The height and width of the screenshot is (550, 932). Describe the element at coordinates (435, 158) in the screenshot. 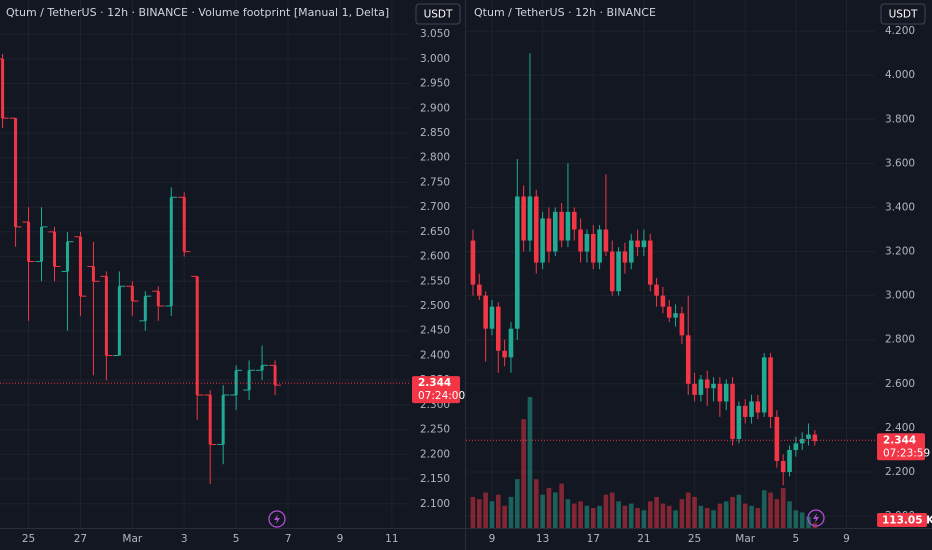

I see `y-tick-label: 2.800` at that location.